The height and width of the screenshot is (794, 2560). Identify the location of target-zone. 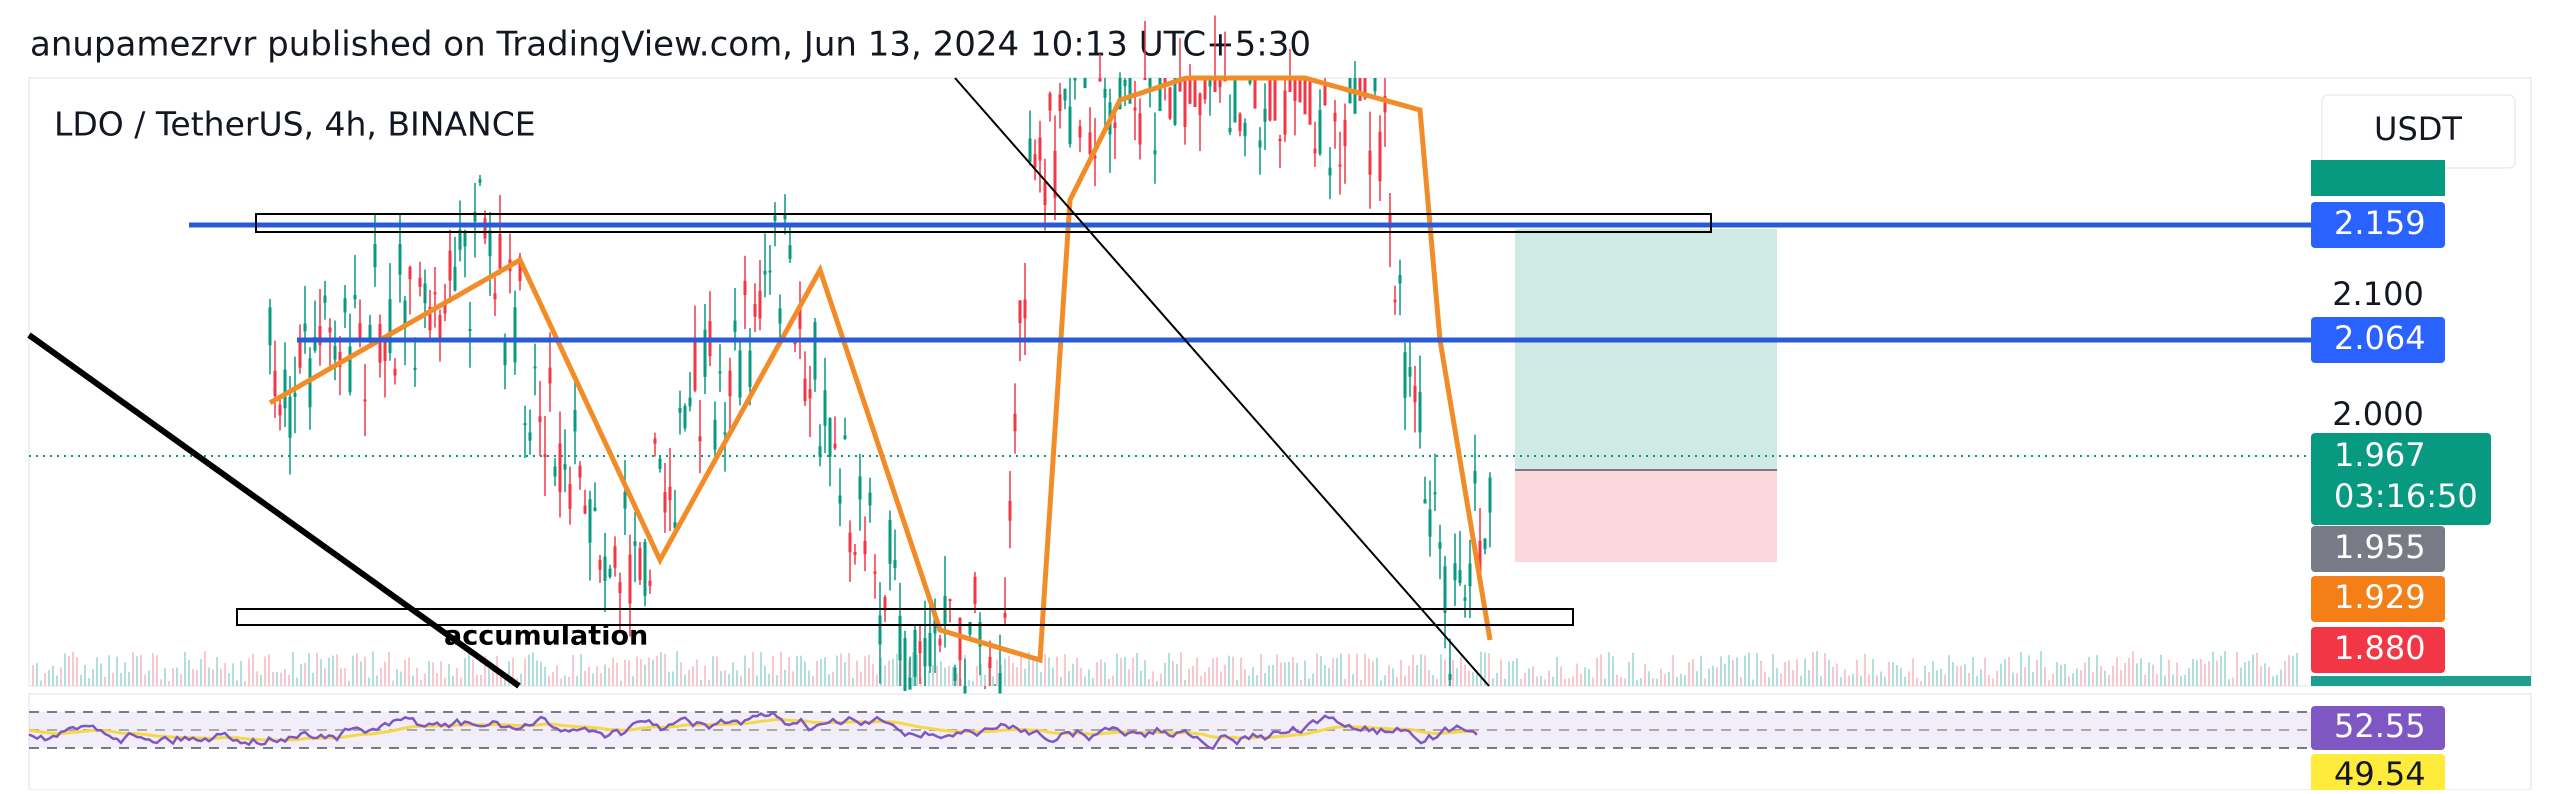
(1646, 349).